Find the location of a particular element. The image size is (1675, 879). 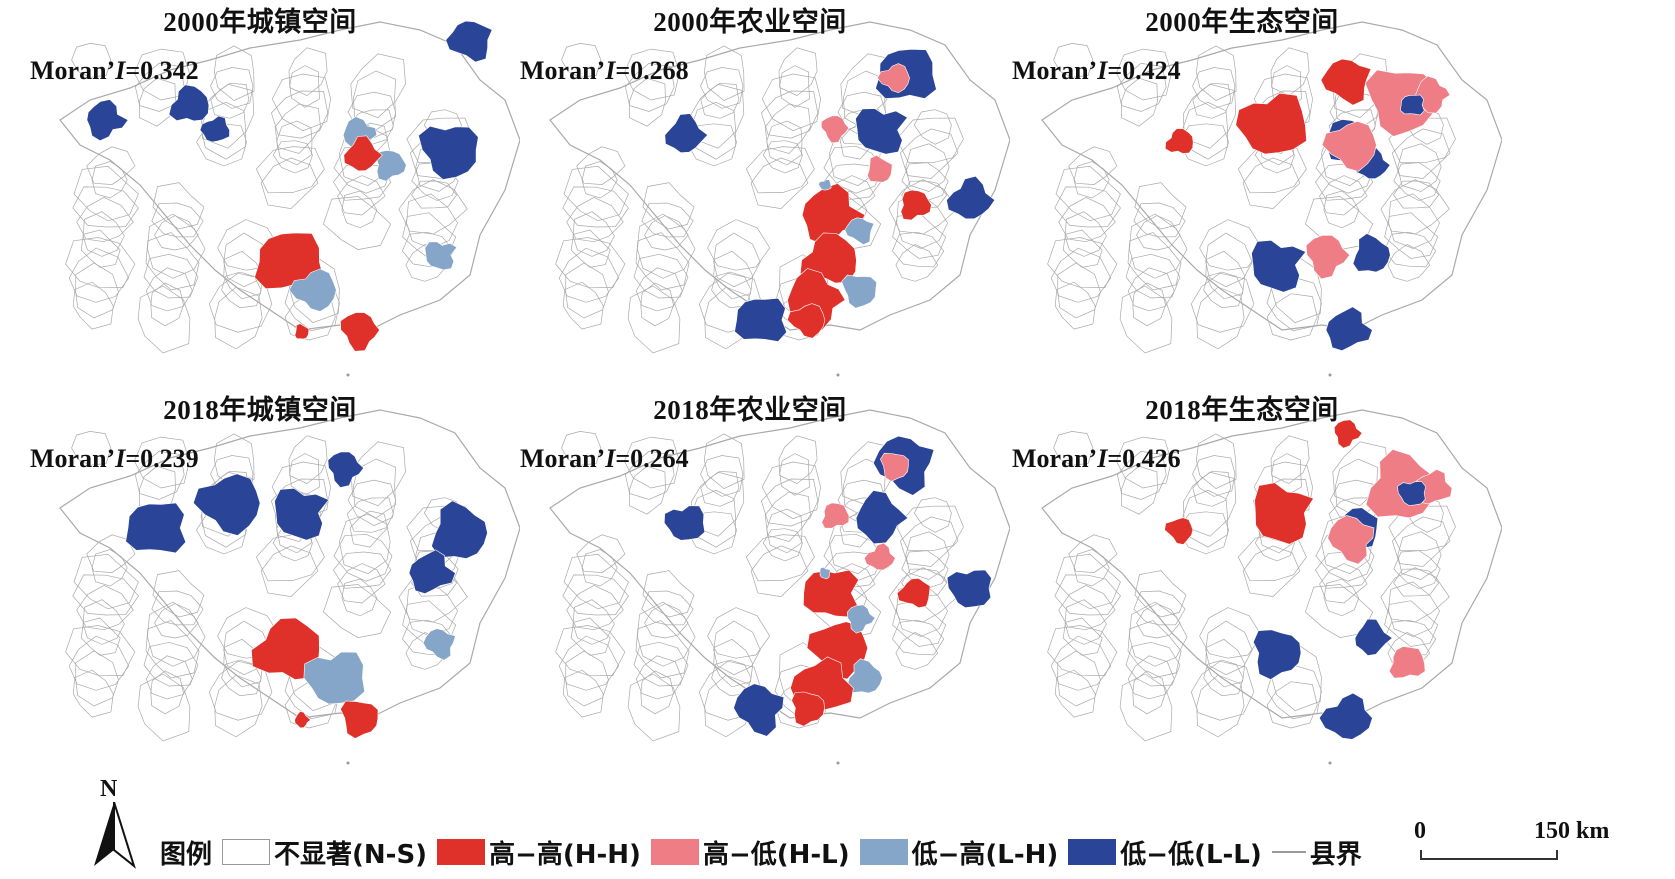

panel-title: 2018年城镇空间 is located at coordinates (260, 410).